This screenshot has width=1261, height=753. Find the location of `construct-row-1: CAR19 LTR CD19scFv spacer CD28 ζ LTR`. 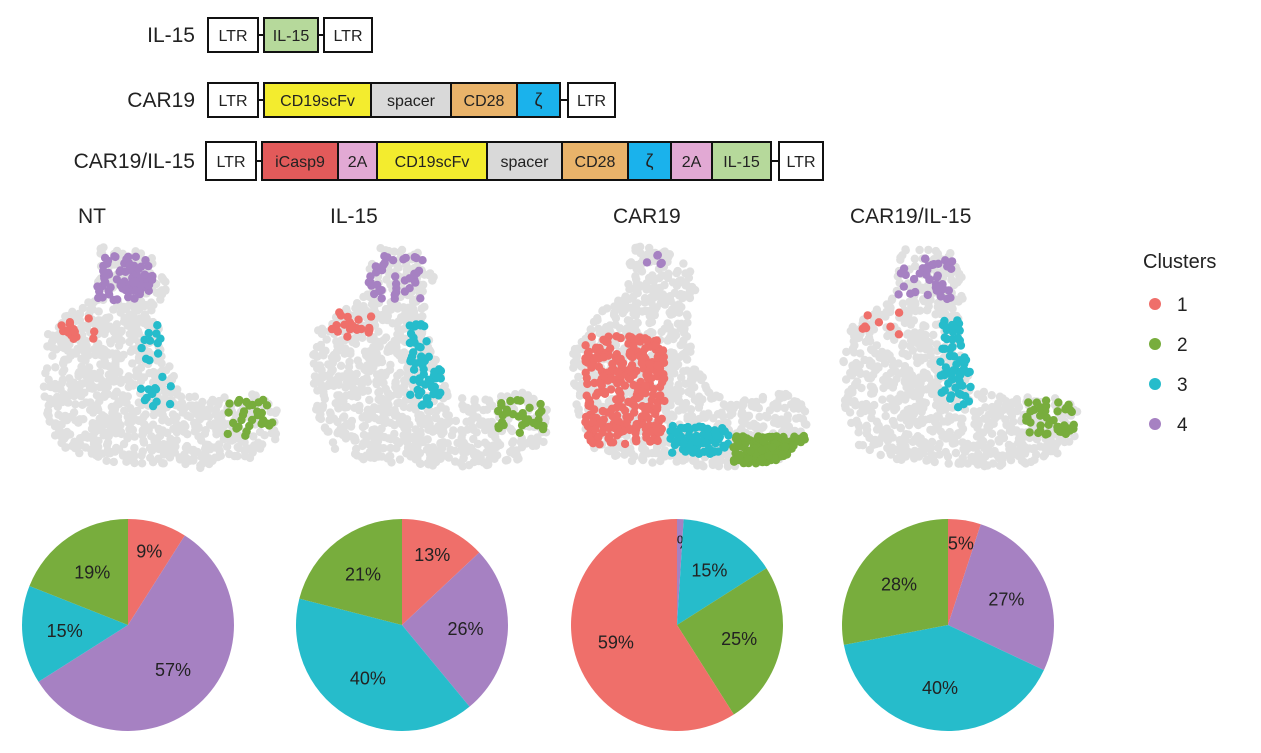

construct-row-1: CAR19 LTR CD19scFv spacer CD28 ζ LTR is located at coordinates (371, 100).